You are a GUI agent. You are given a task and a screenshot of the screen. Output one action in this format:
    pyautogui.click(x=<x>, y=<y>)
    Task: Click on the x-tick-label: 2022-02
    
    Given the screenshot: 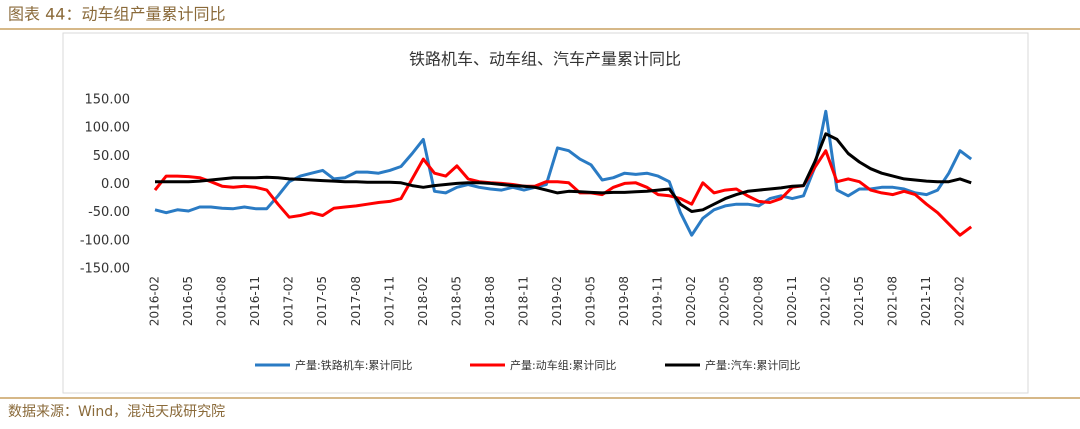 What is the action you would take?
    pyautogui.click(x=960, y=301)
    